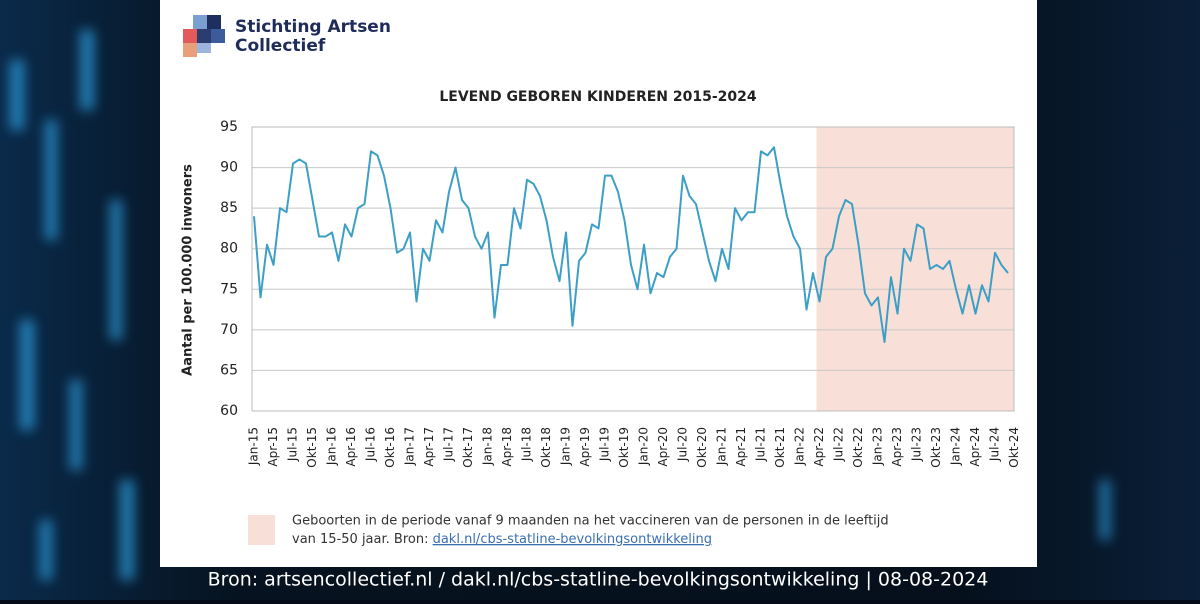  What do you see at coordinates (507, 447) in the screenshot?
I see `x-tick-label: Apr-18` at bounding box center [507, 447].